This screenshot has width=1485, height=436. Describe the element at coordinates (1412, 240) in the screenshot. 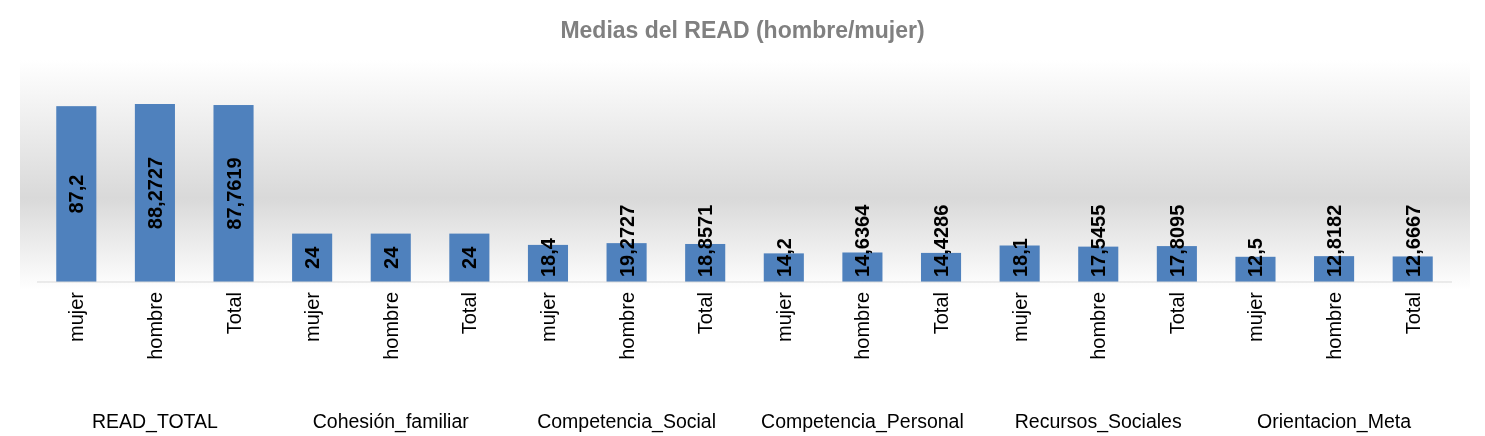

I see `data-label: 12,6667` at that location.